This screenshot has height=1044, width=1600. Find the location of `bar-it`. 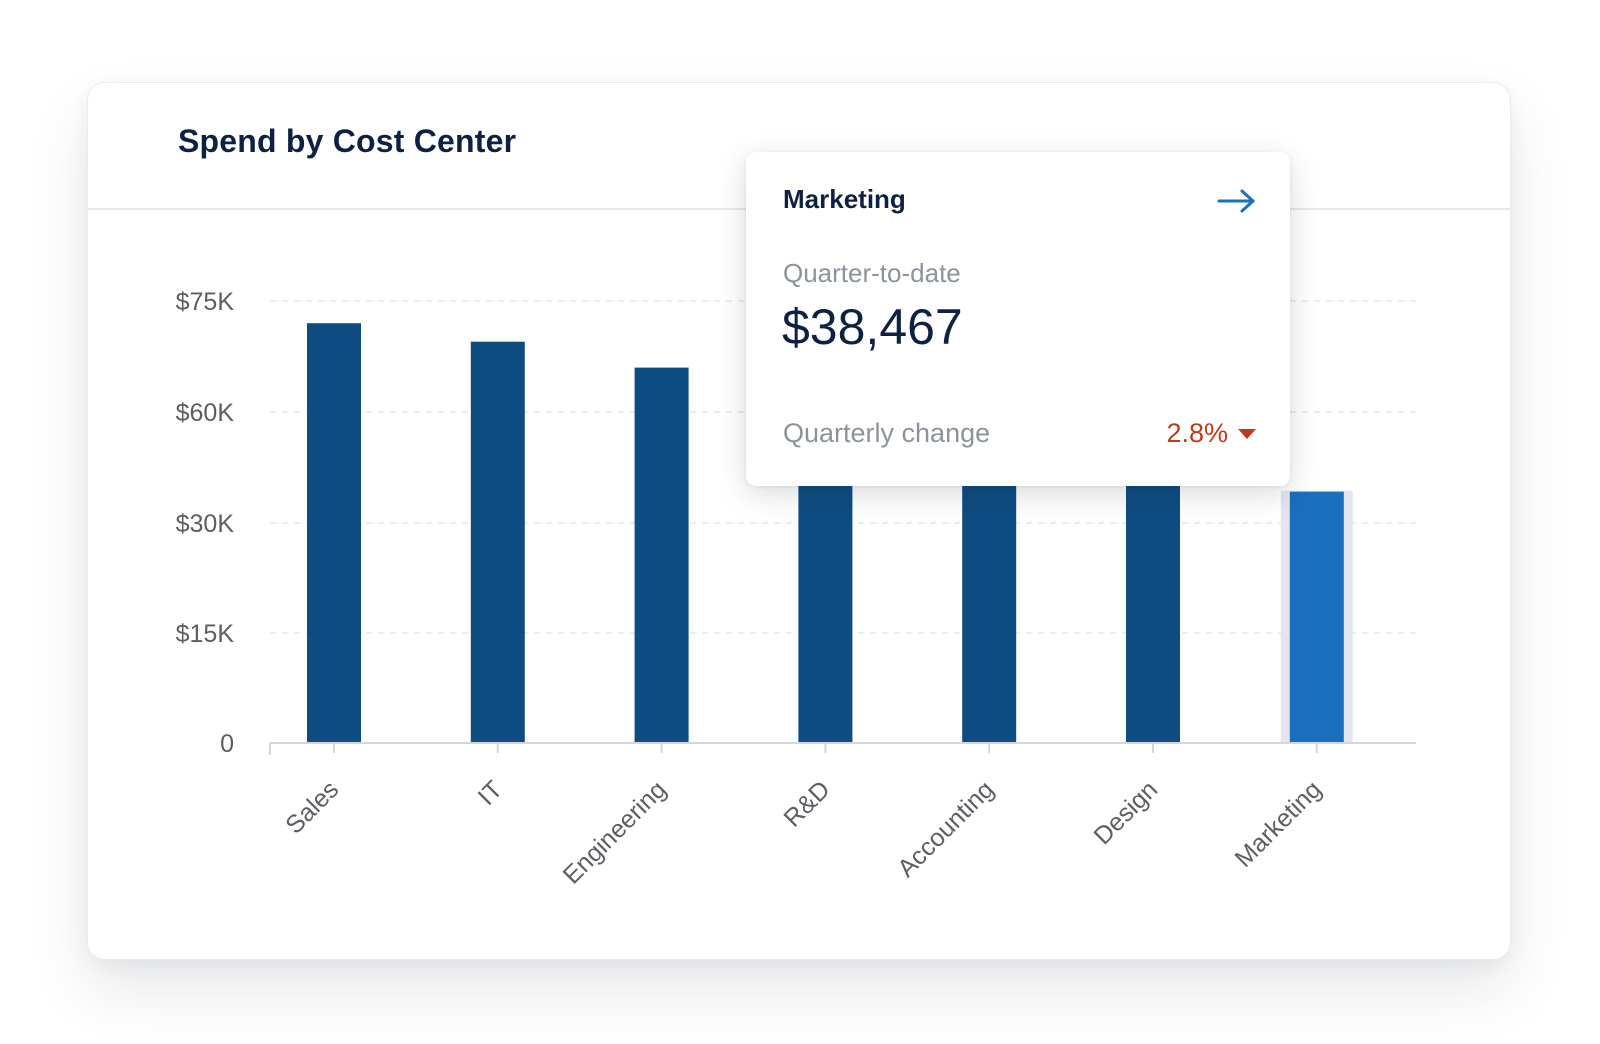

bar-it is located at coordinates (497, 542).